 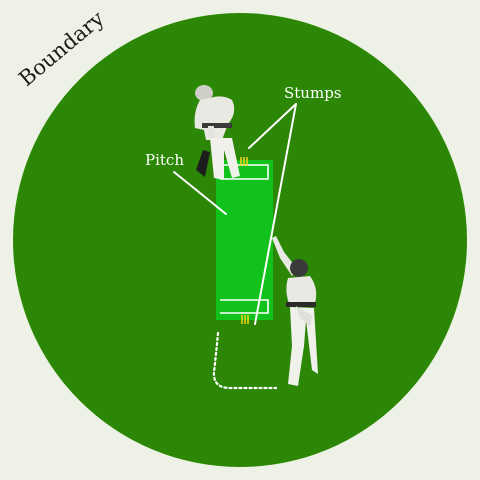 I want to click on pitch, so click(x=244, y=240).